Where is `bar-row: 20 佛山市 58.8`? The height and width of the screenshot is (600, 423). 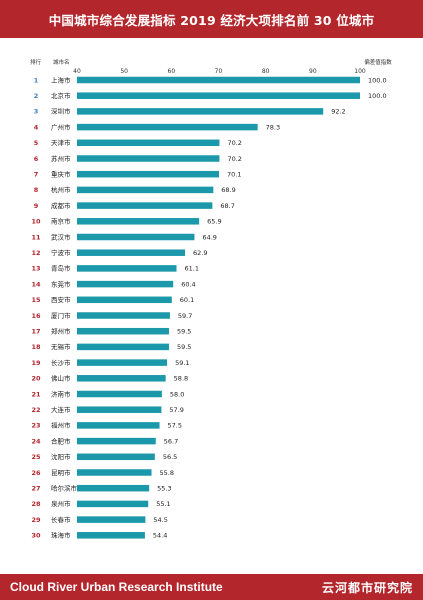 bar-row: 20 佛山市 58.8 is located at coordinates (109, 378).